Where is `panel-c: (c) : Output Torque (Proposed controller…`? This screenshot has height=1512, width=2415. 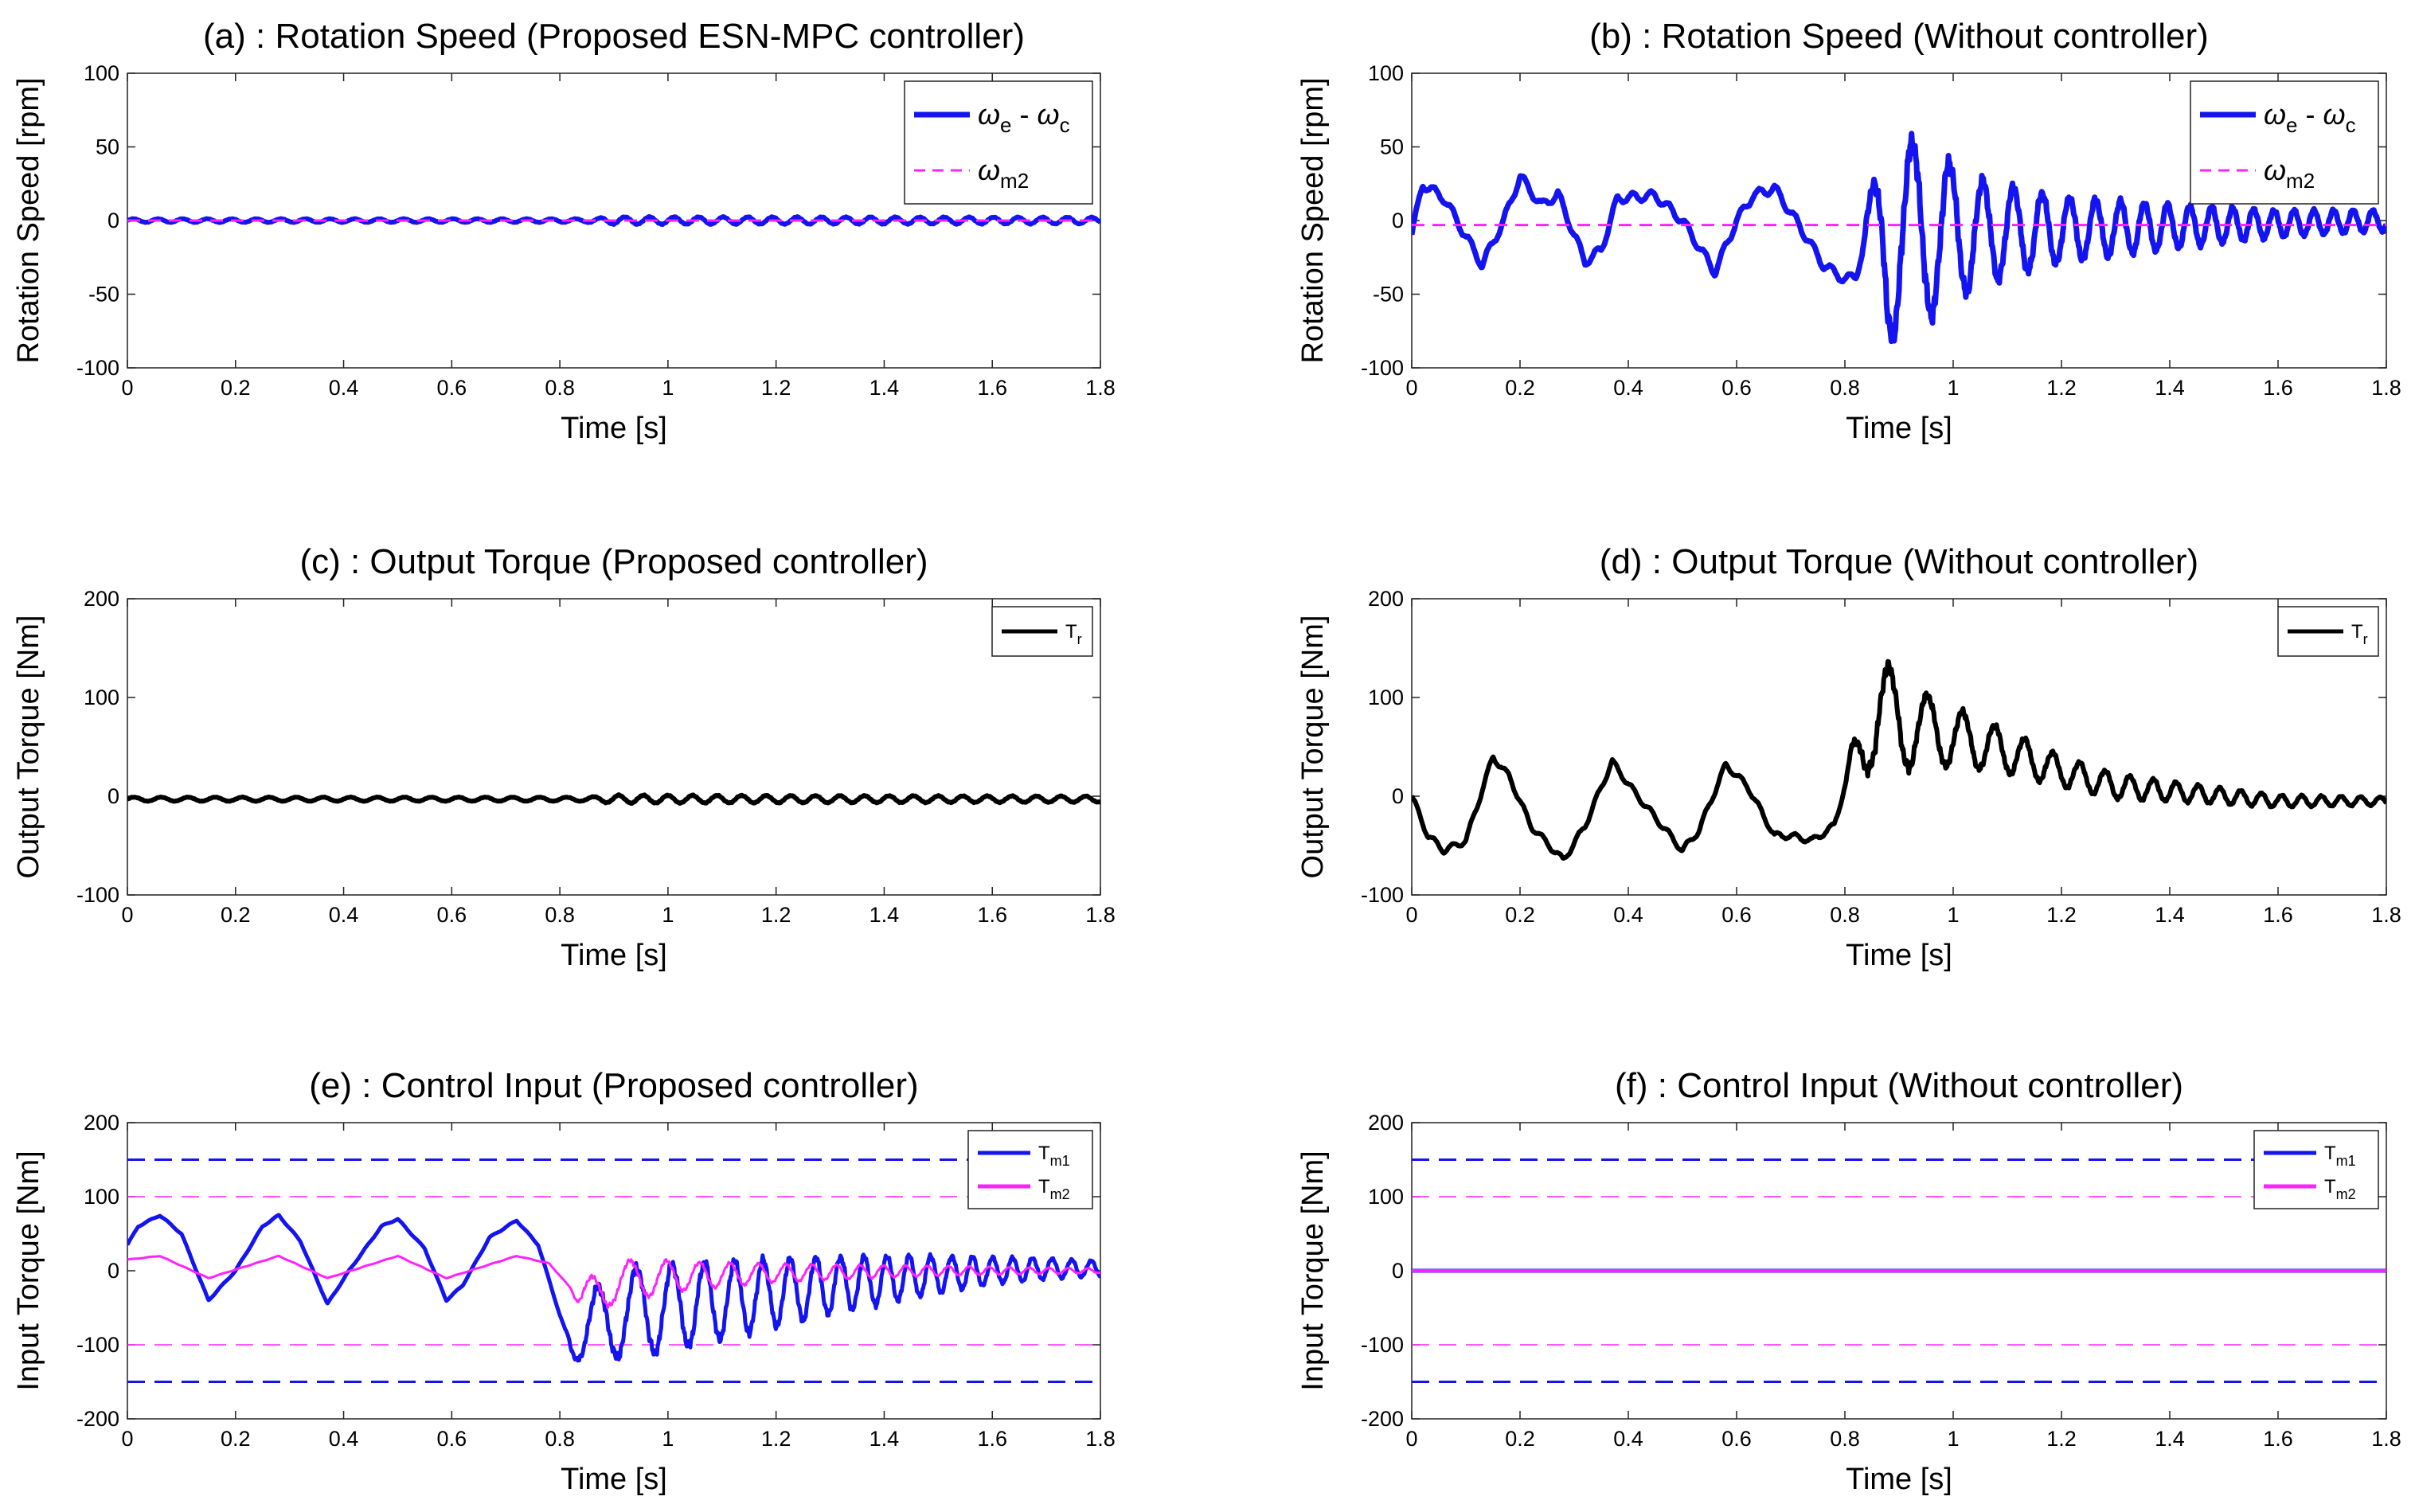
panel-c: (c) : Output Torque (Proposed controller… is located at coordinates (564, 757).